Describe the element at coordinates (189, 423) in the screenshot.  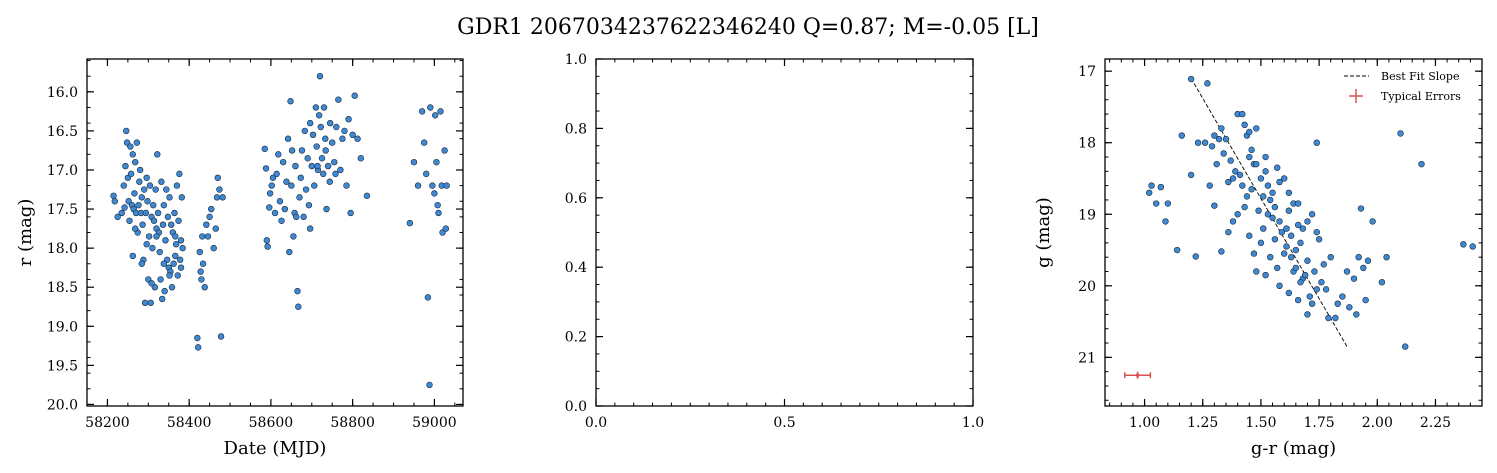
I see `x-tick-label: 58400` at that location.